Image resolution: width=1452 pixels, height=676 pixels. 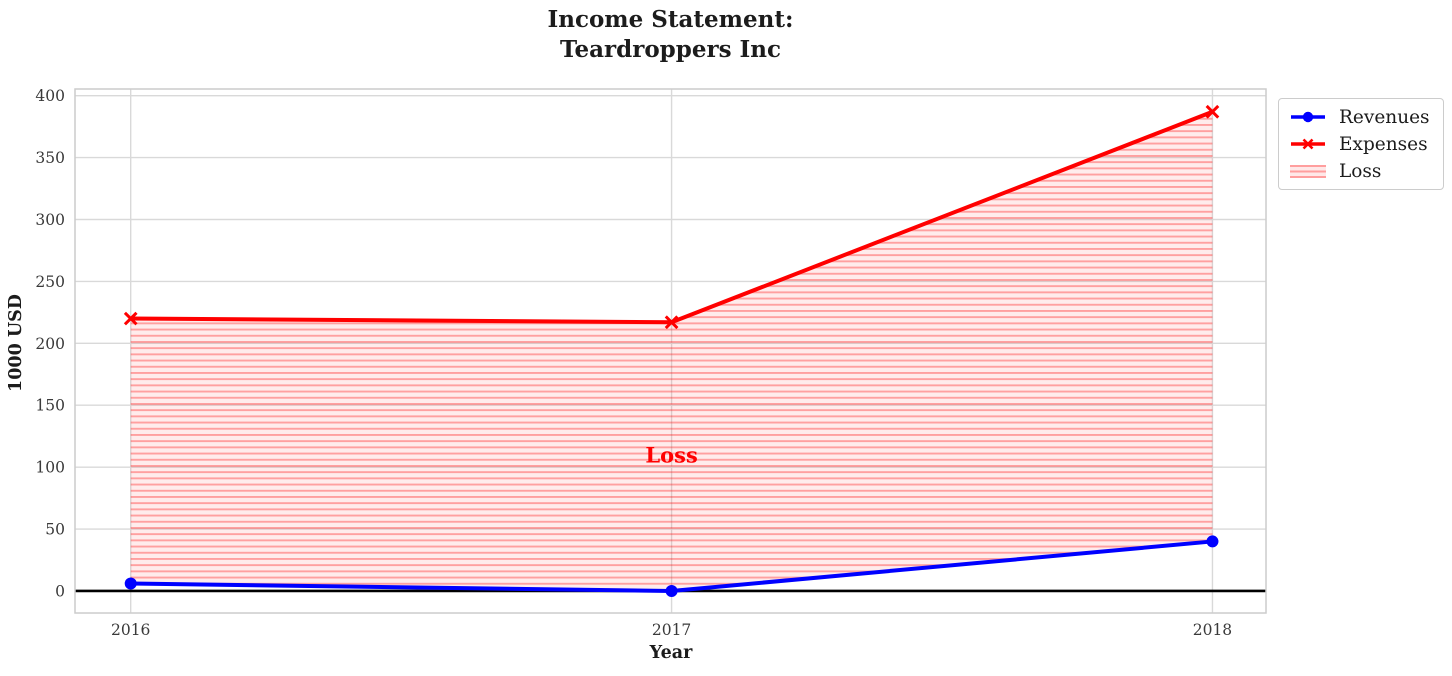 I want to click on y-tick-label: 200, so click(x=50, y=344).